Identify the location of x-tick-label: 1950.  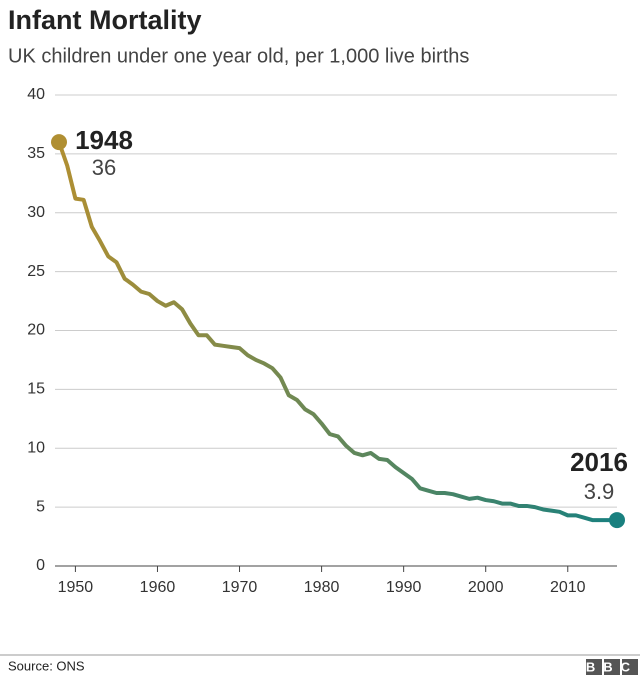
(76, 587).